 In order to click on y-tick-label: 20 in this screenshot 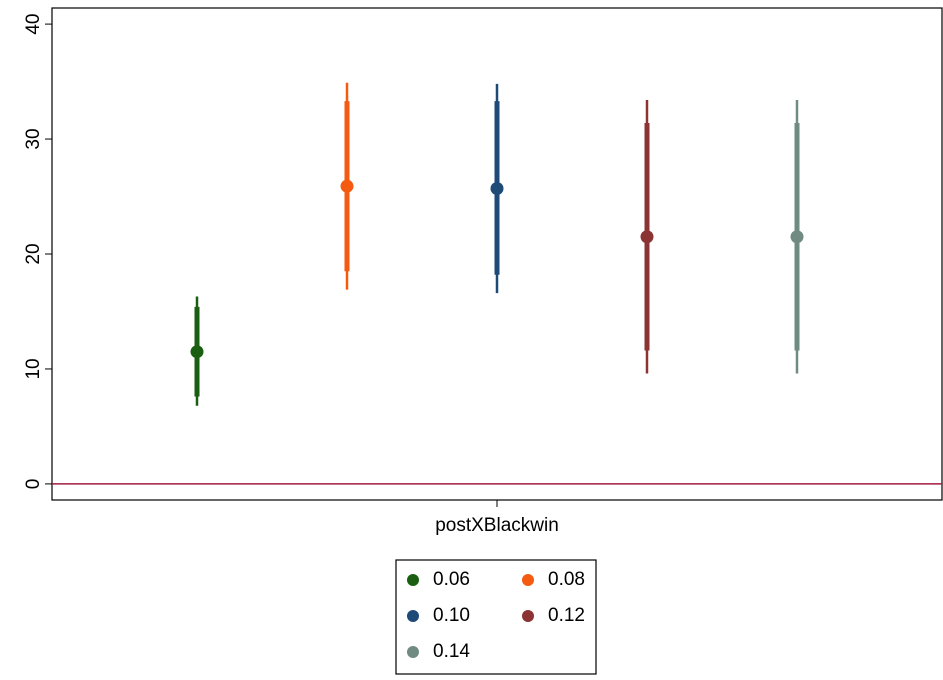, I will do `click(33, 253)`.